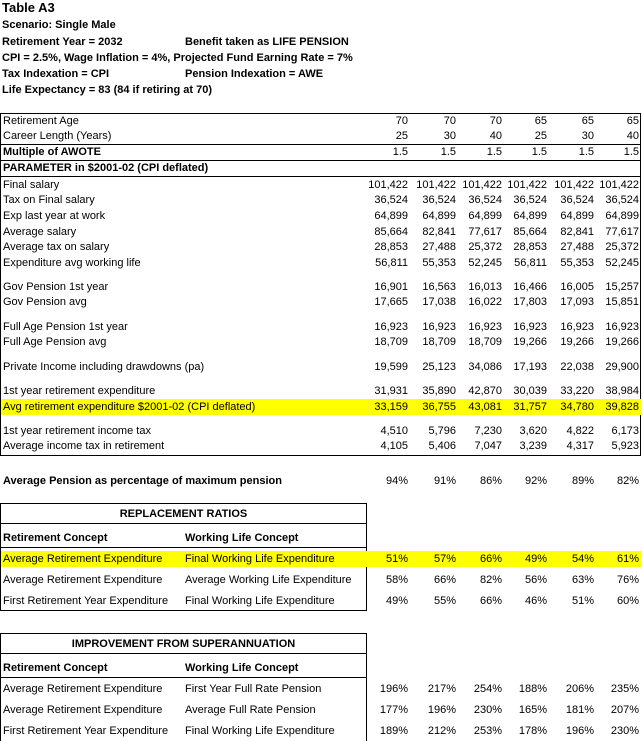 The height and width of the screenshot is (741, 643). What do you see at coordinates (580, 431) in the screenshot?
I see `cell-value: 4,822` at bounding box center [580, 431].